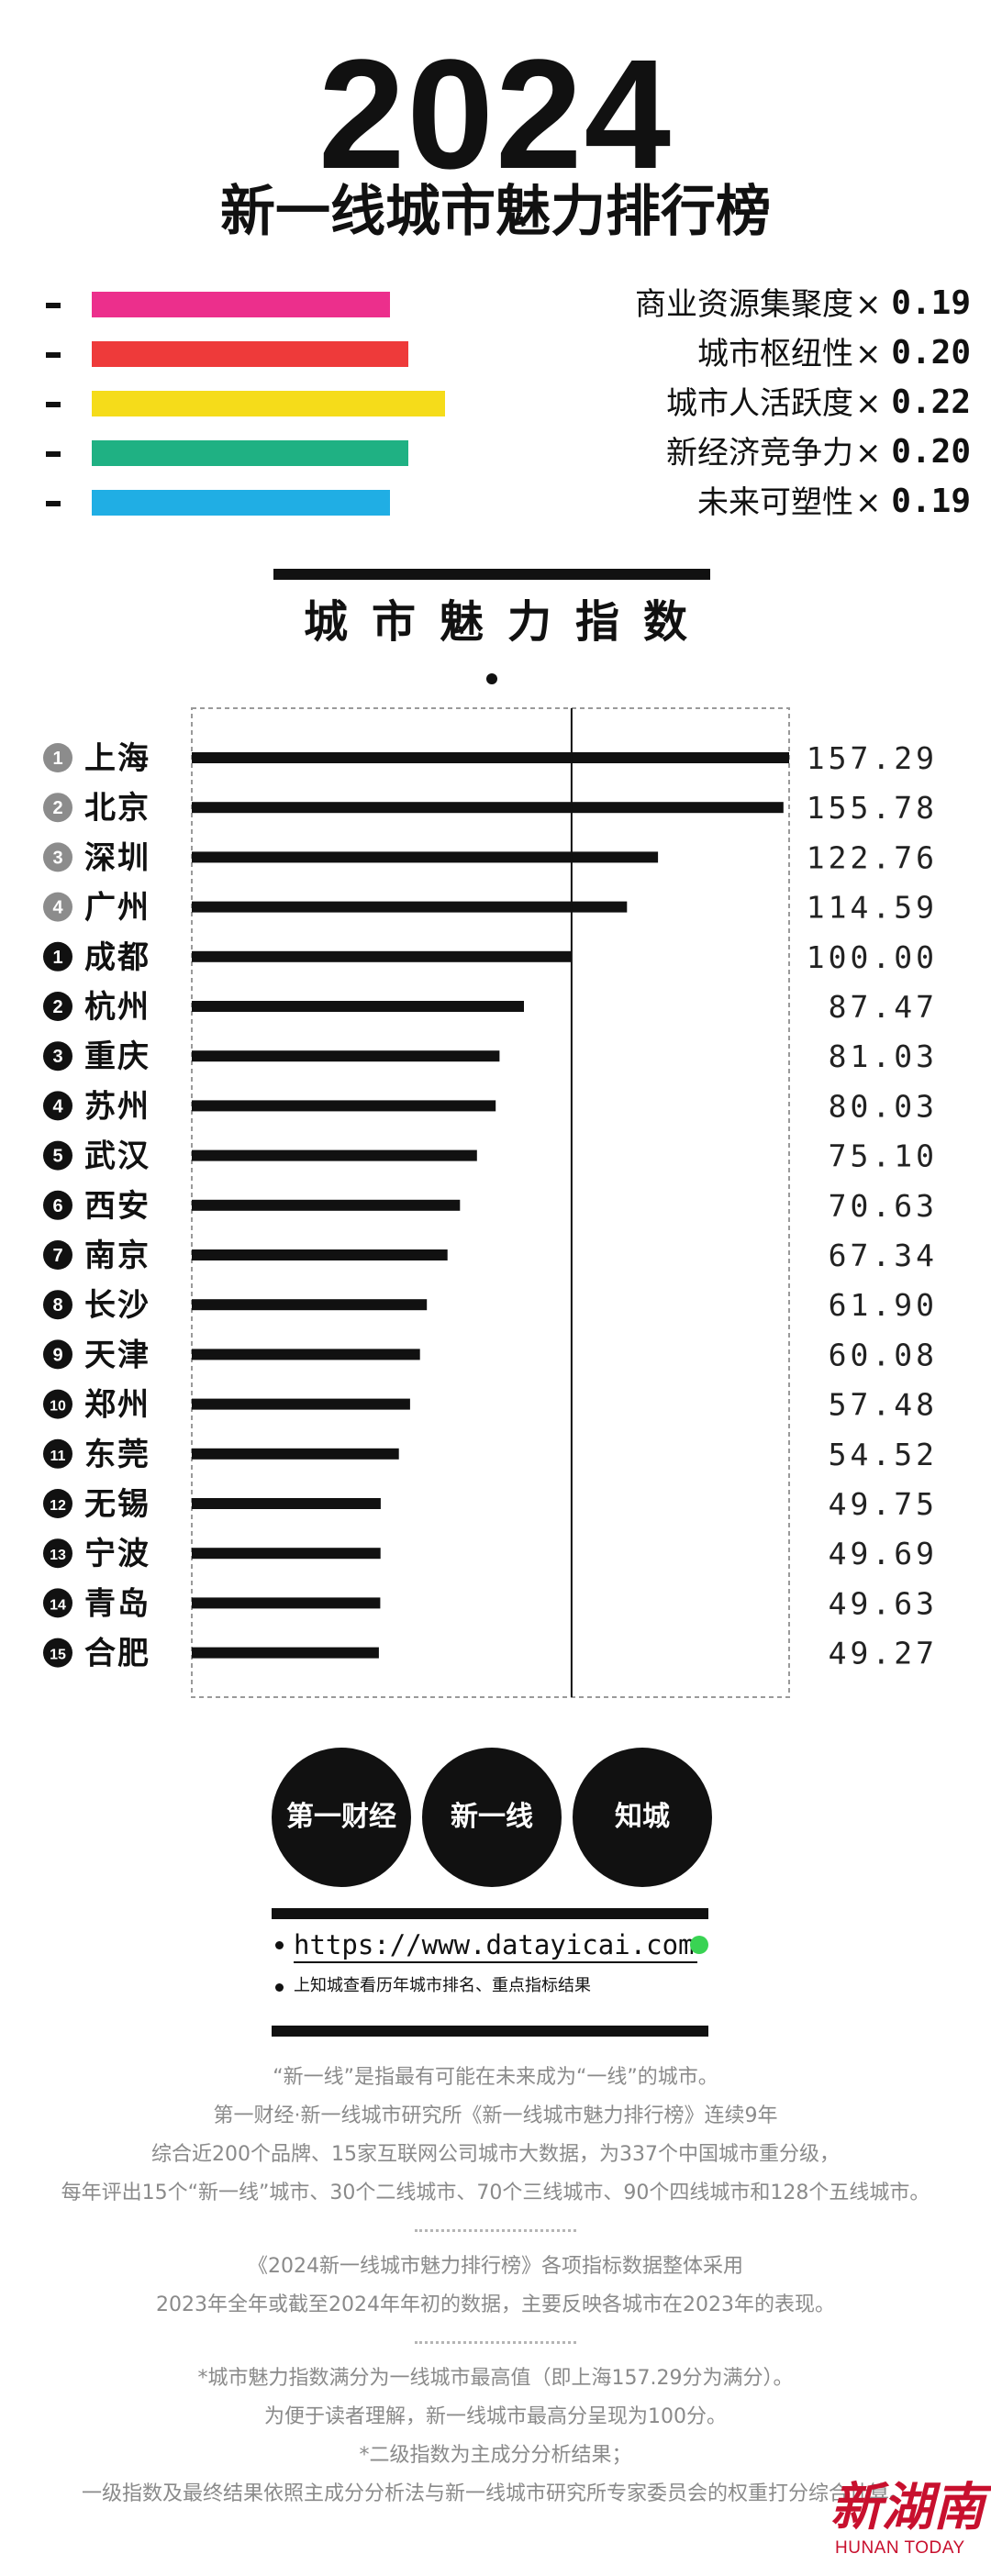 Image resolution: width=991 pixels, height=2576 pixels. Describe the element at coordinates (495, 2378) in the screenshot. I see `note-line: *城市魅力指数满分为一线城市最高值（即上海157.29分为满分）。` at that location.